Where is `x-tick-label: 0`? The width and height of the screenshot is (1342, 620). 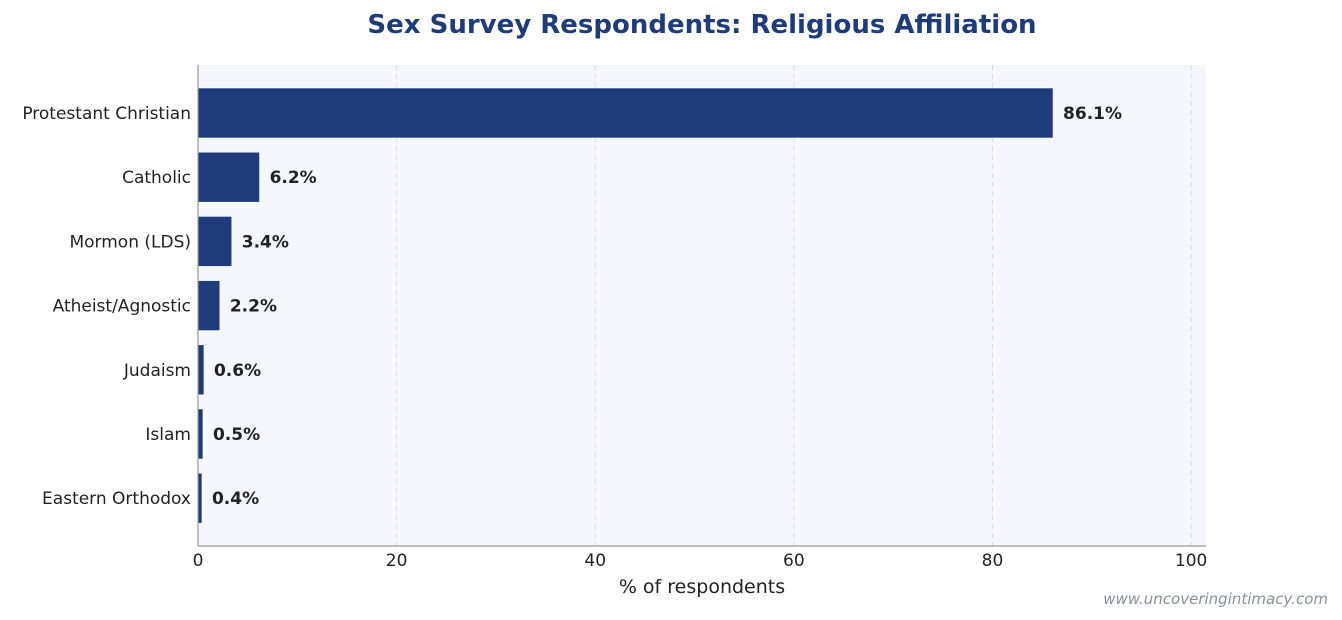
x-tick-label: 0 is located at coordinates (198, 561).